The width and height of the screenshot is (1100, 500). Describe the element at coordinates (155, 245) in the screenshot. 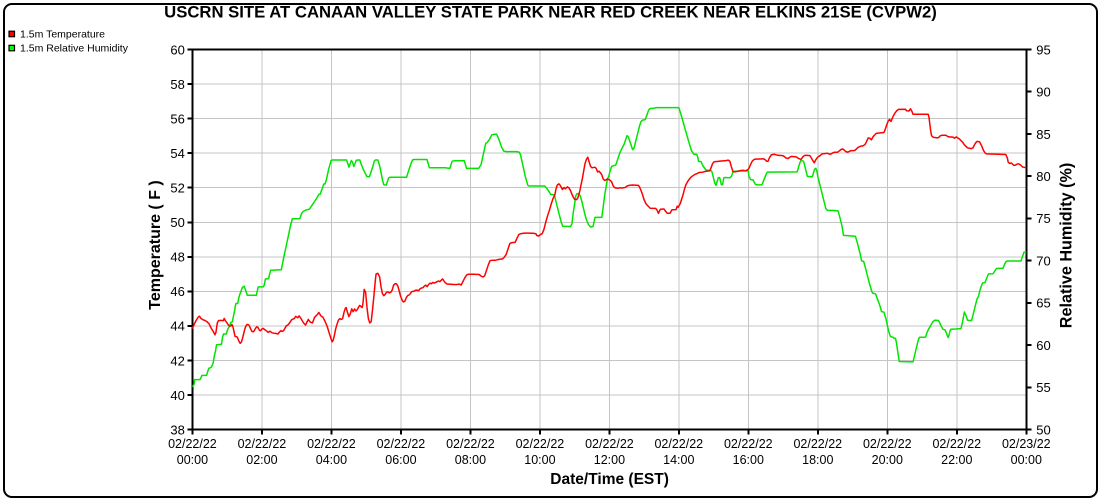

I see `svg-text: Temperature ( F )` at that location.